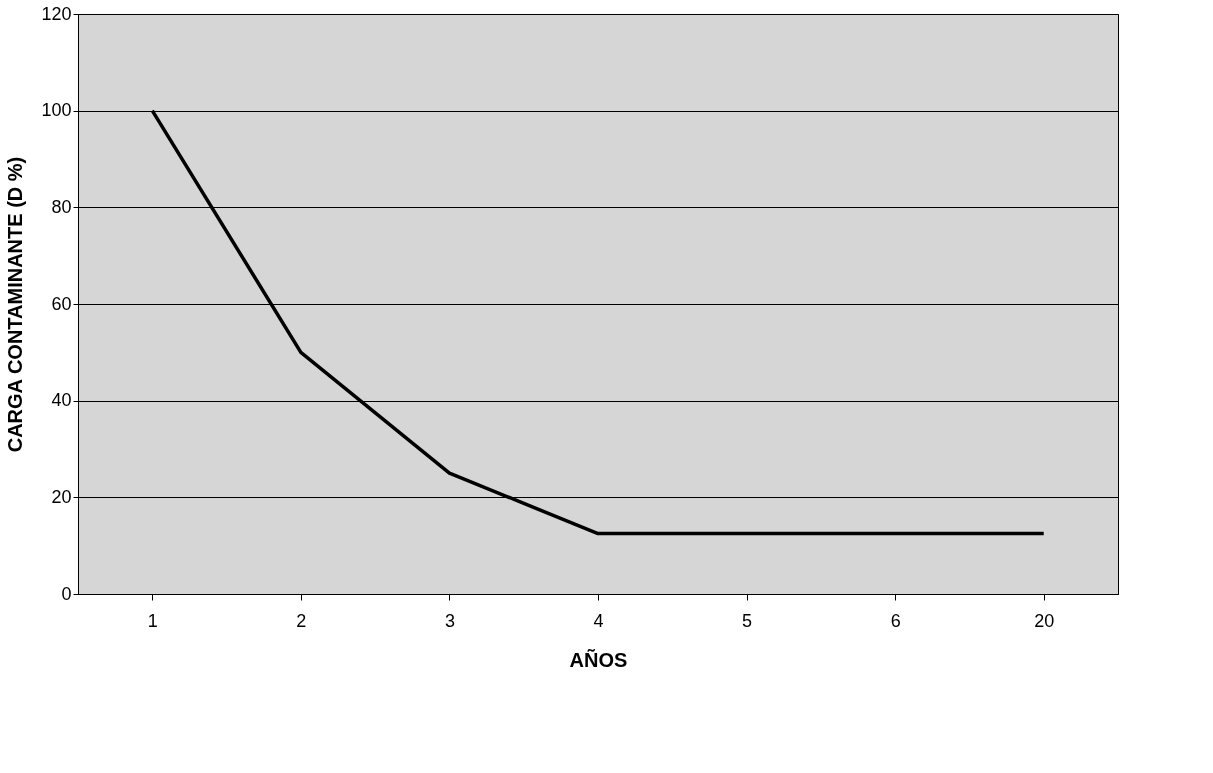 This screenshot has width=1213, height=773. I want to click on x-tick-label: 5, so click(747, 620).